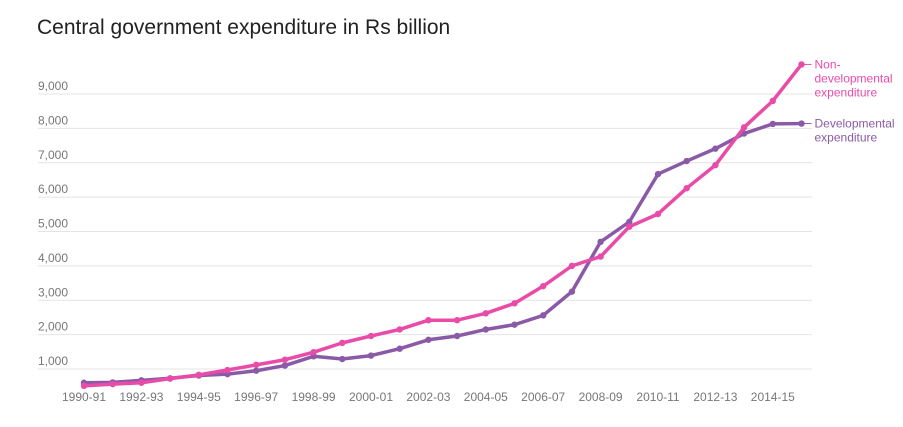  Describe the element at coordinates (53, 224) in the screenshot. I see `y-tick-label: 5,000` at that location.